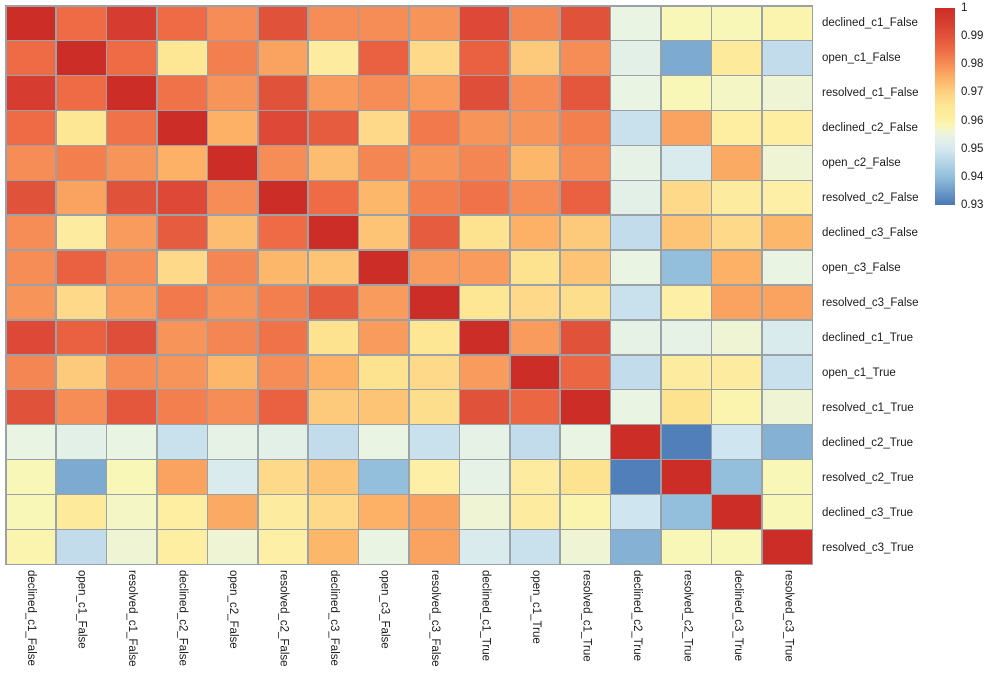  Describe the element at coordinates (861, 57) in the screenshot. I see `row-label: open_c1_False` at that location.